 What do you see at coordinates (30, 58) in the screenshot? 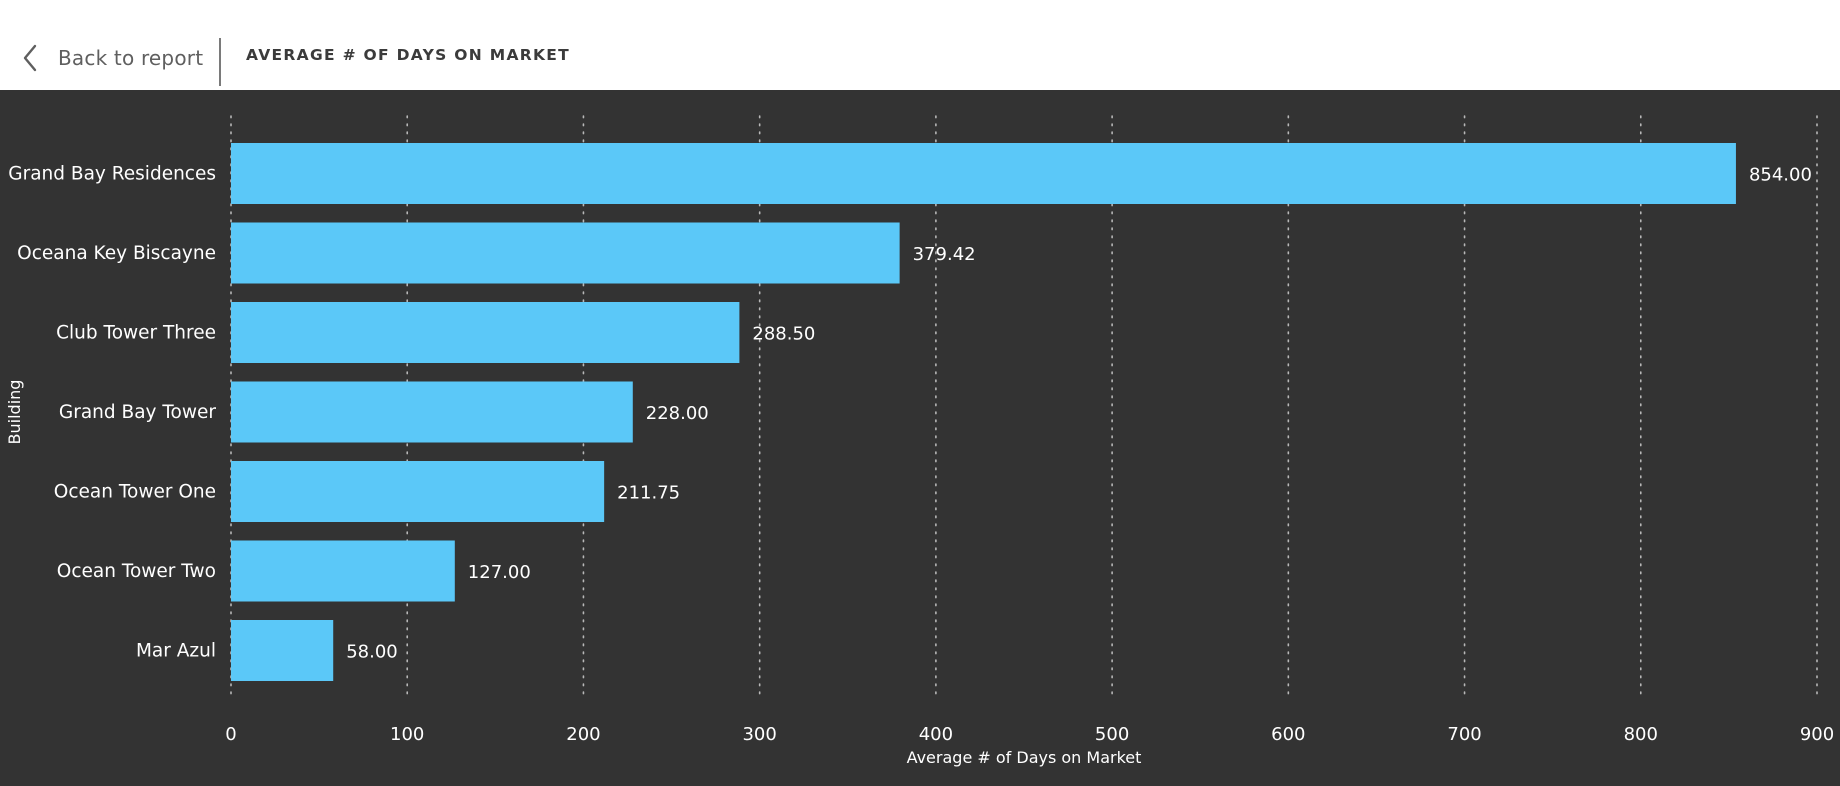
I see `chevron-left-icon` at bounding box center [30, 58].